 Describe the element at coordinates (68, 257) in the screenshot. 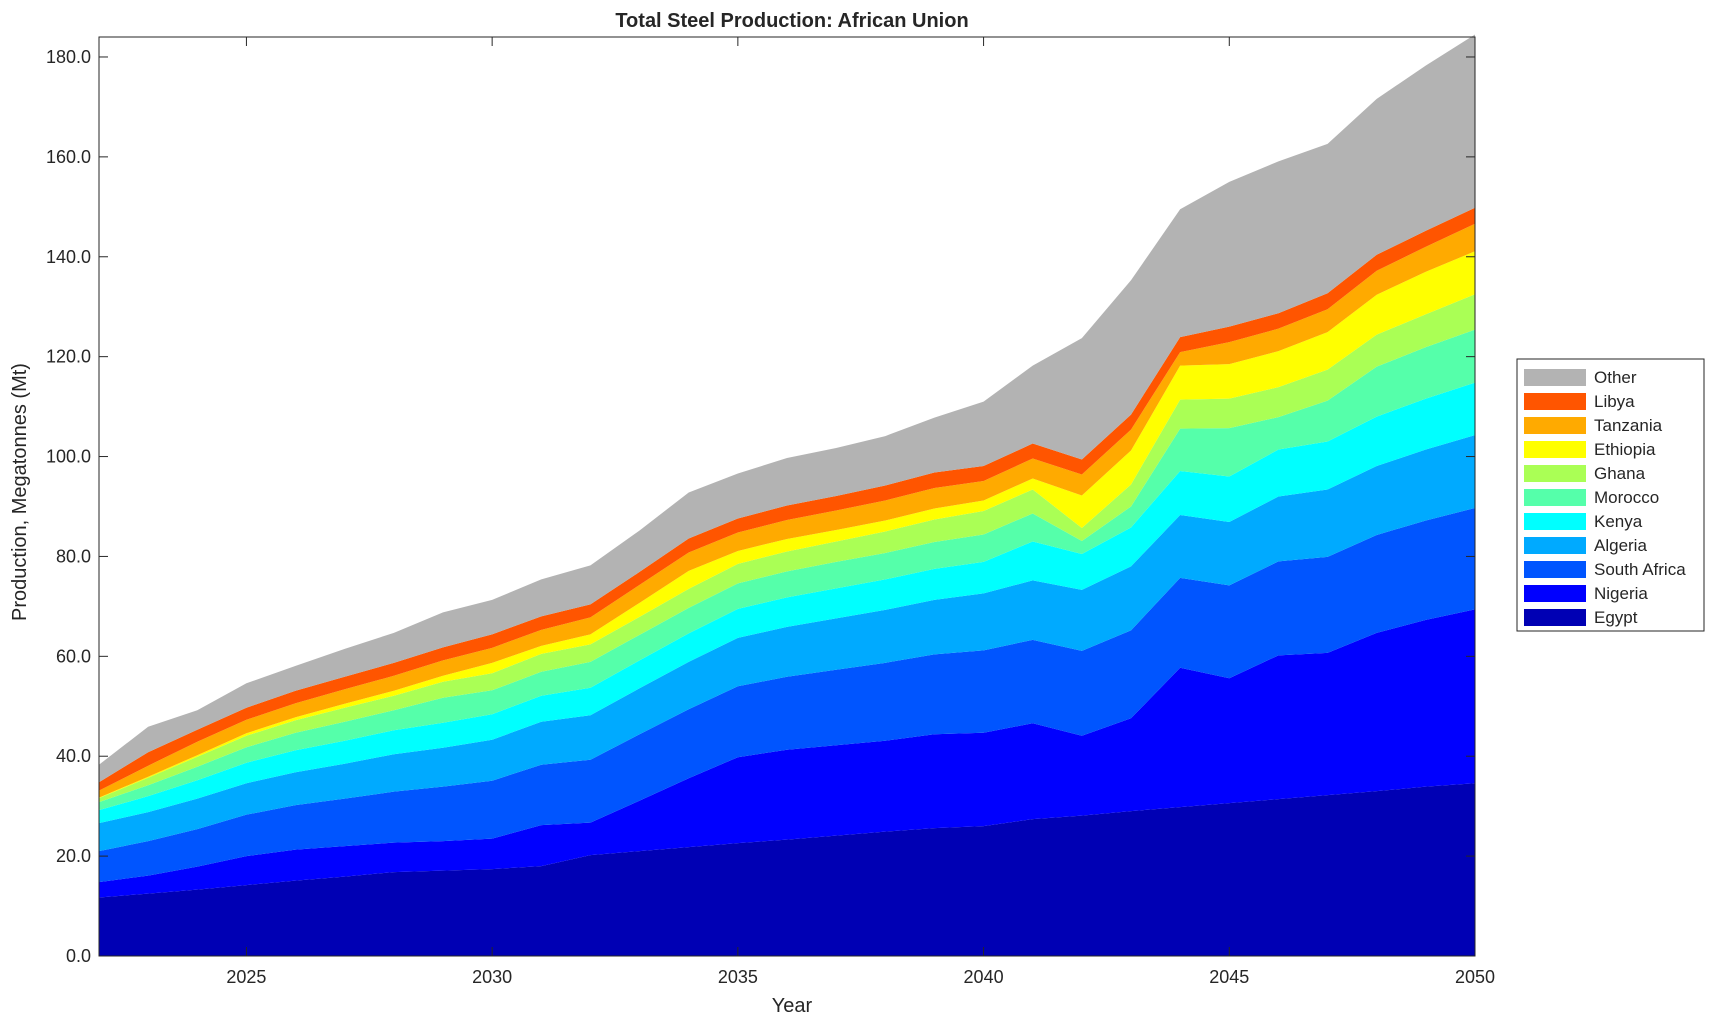

I see `y-tick-label: 140.0` at that location.